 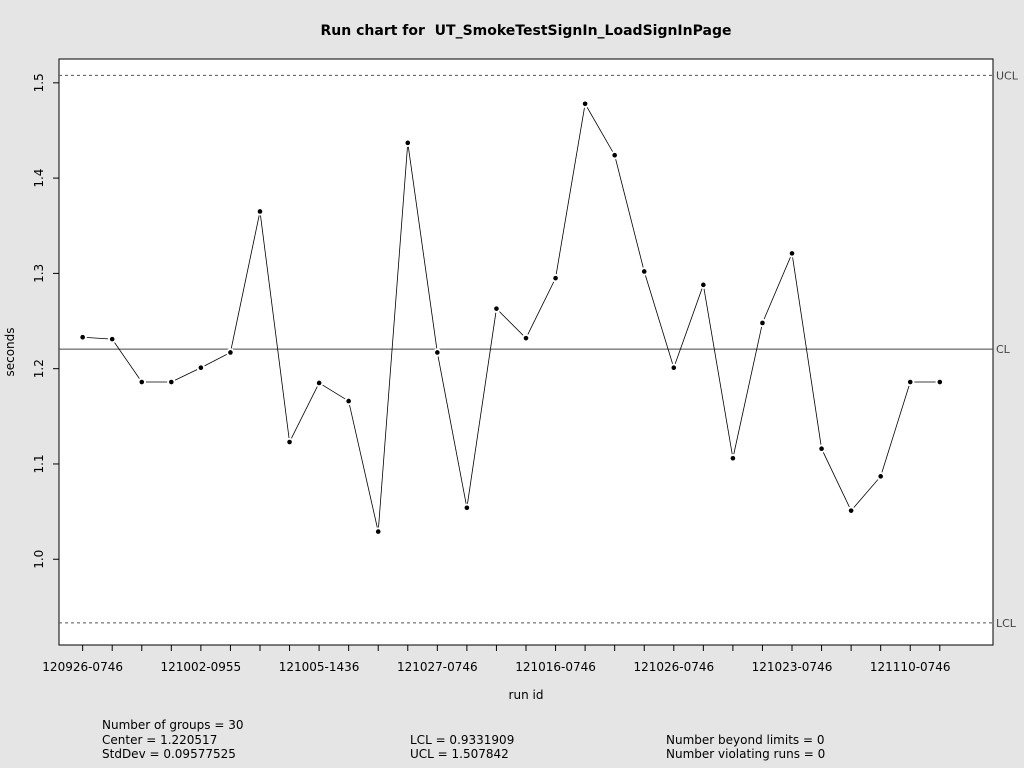 What do you see at coordinates (45, 321) in the screenshot?
I see `y-axis: 1.0 1.1 1.2 1.3 1.4 1.5` at bounding box center [45, 321].